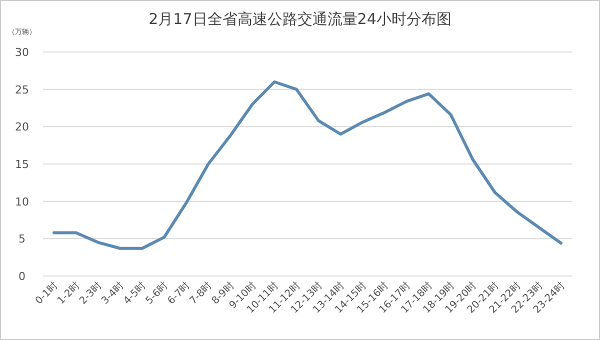 The image size is (600, 340). Describe the element at coordinates (22, 239) in the screenshot. I see `y-tick-label: 5` at that location.